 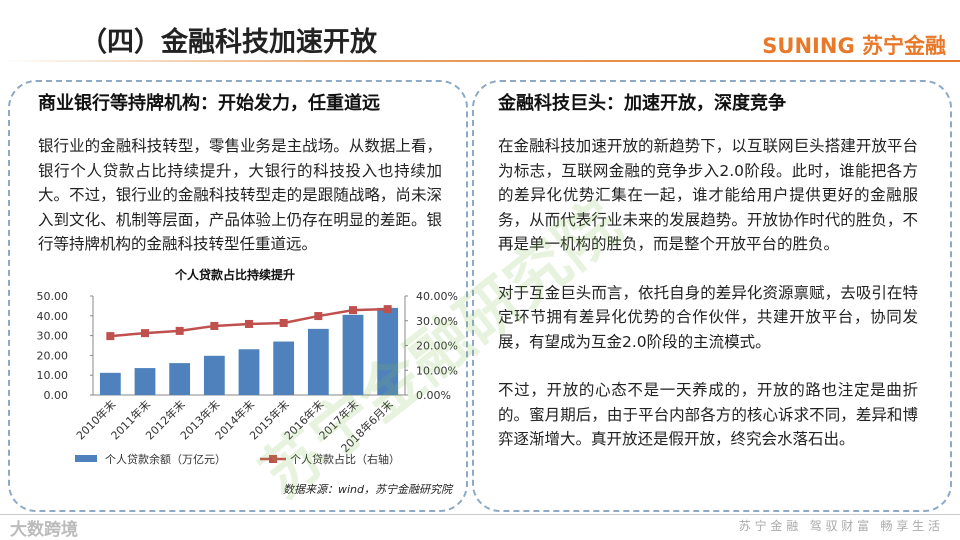 What do you see at coordinates (53, 355) in the screenshot?
I see `y-tick-label: 20.00` at bounding box center [53, 355].